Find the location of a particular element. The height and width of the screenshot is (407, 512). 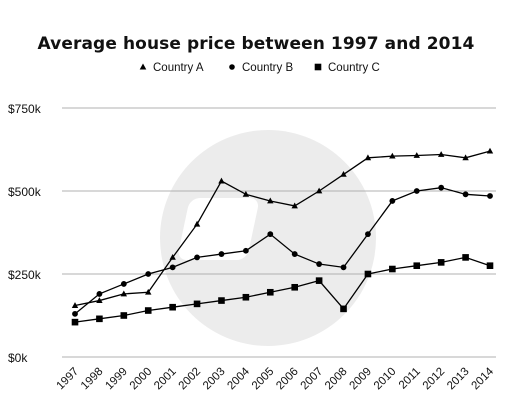

x-tick-label: 2008 is located at coordinates (336, 379).